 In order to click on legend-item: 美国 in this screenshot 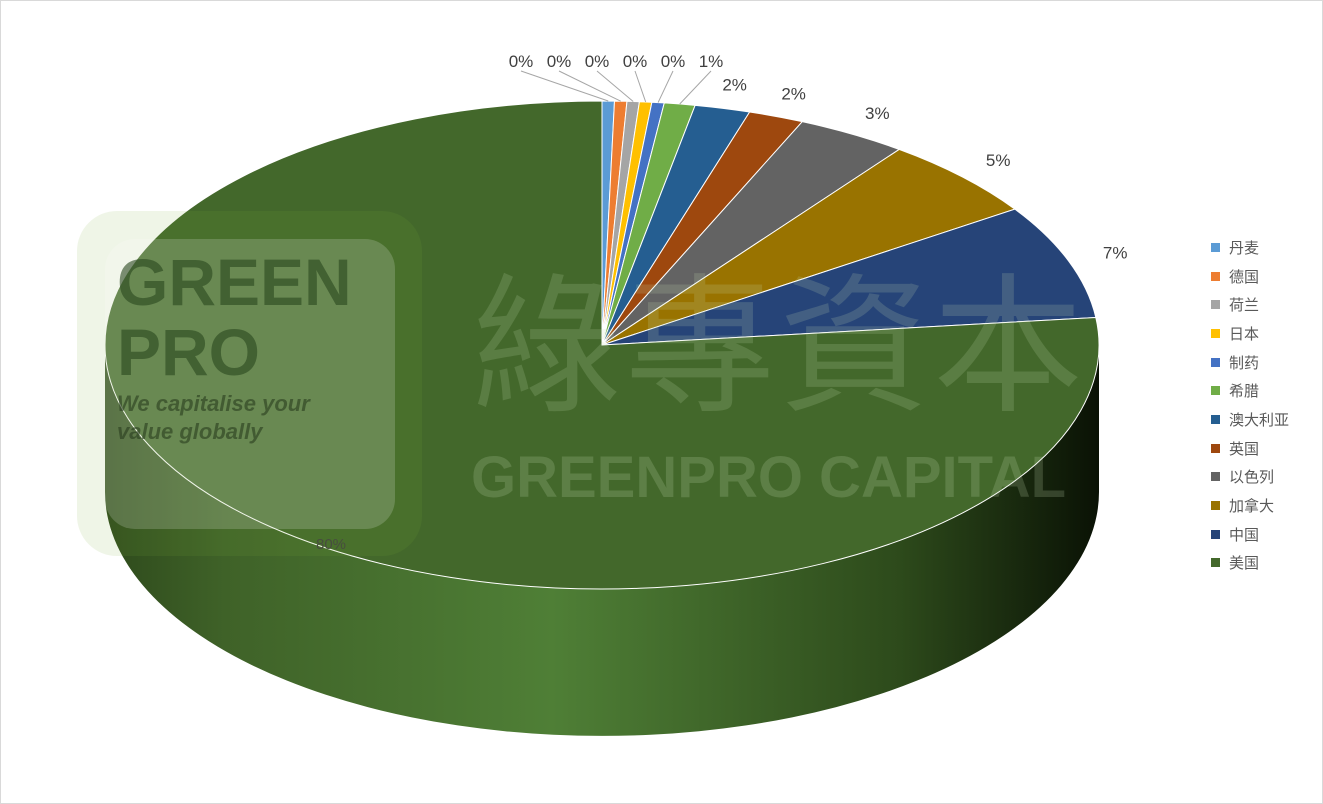, I will do `click(1250, 563)`.